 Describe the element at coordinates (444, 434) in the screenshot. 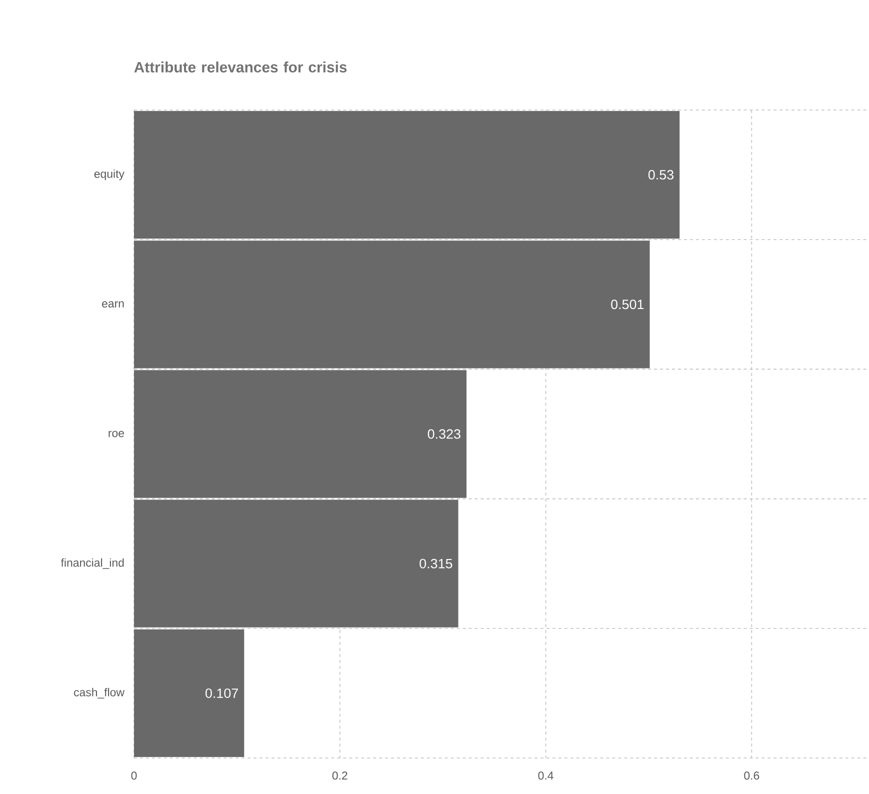

I see `data-label: 0.323` at that location.